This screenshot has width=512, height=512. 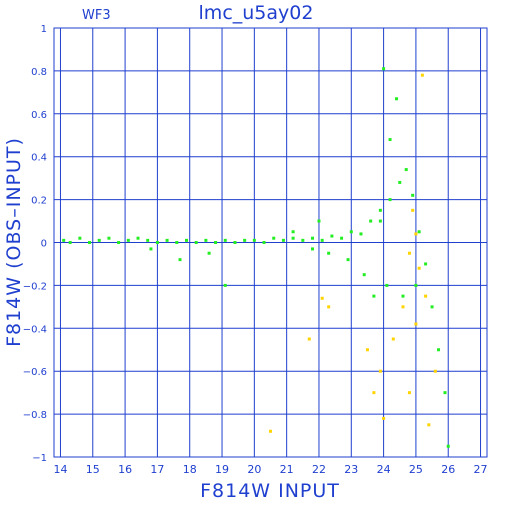 What do you see at coordinates (416, 469) in the screenshot?
I see `x-tick-label: 25` at bounding box center [416, 469].